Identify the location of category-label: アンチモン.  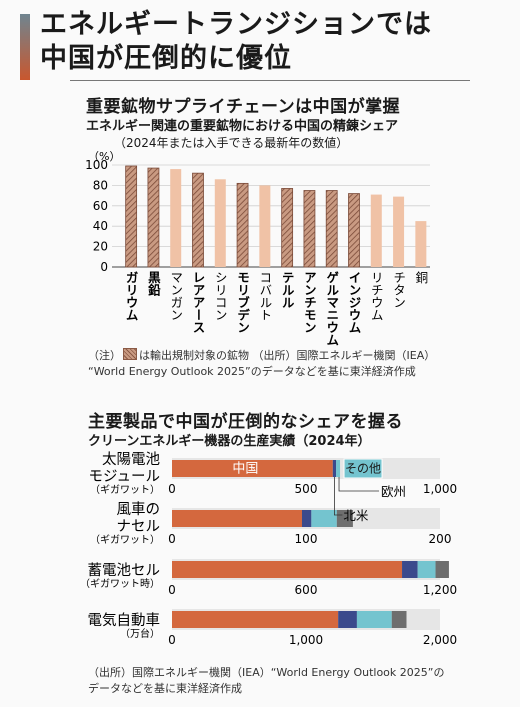
(309, 302).